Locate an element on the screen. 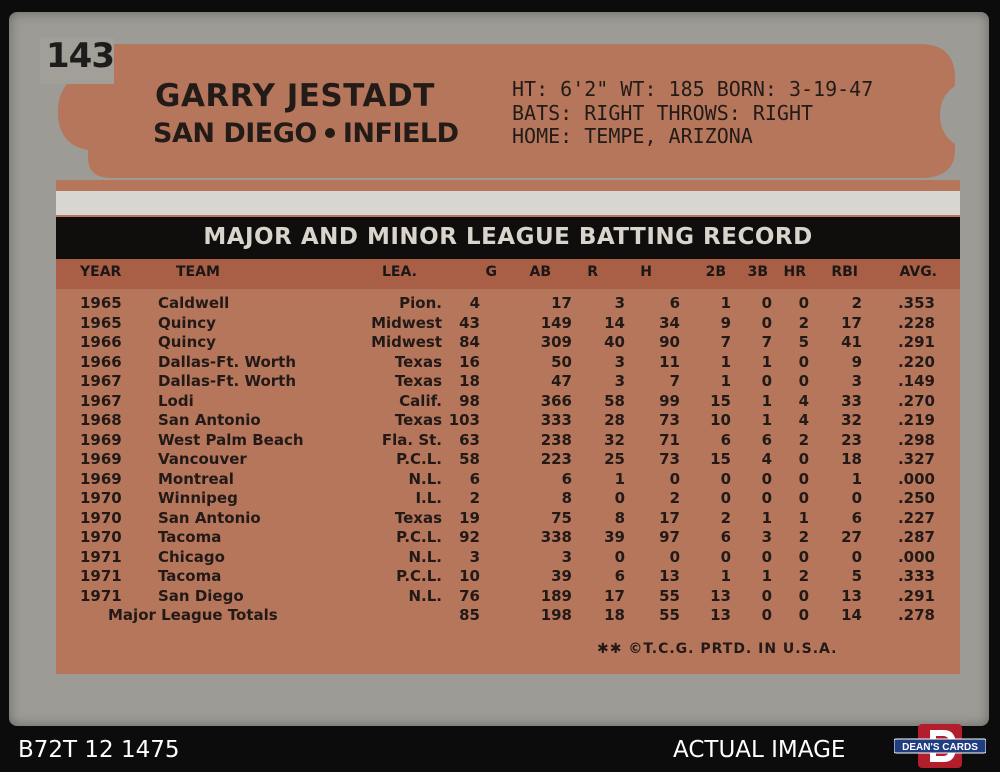 The image size is (1000, 772). cell-at-bats: 3 is located at coordinates (566, 556).